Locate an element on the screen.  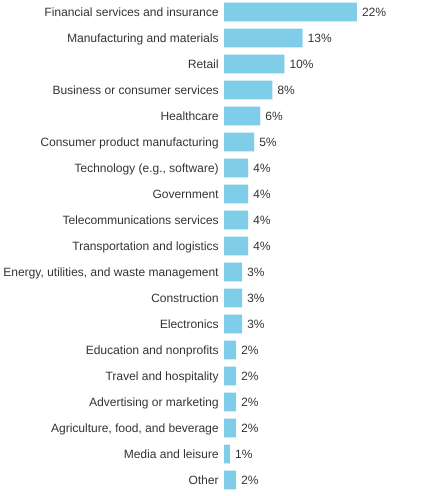
data-label: 5% is located at coordinates (268, 141).